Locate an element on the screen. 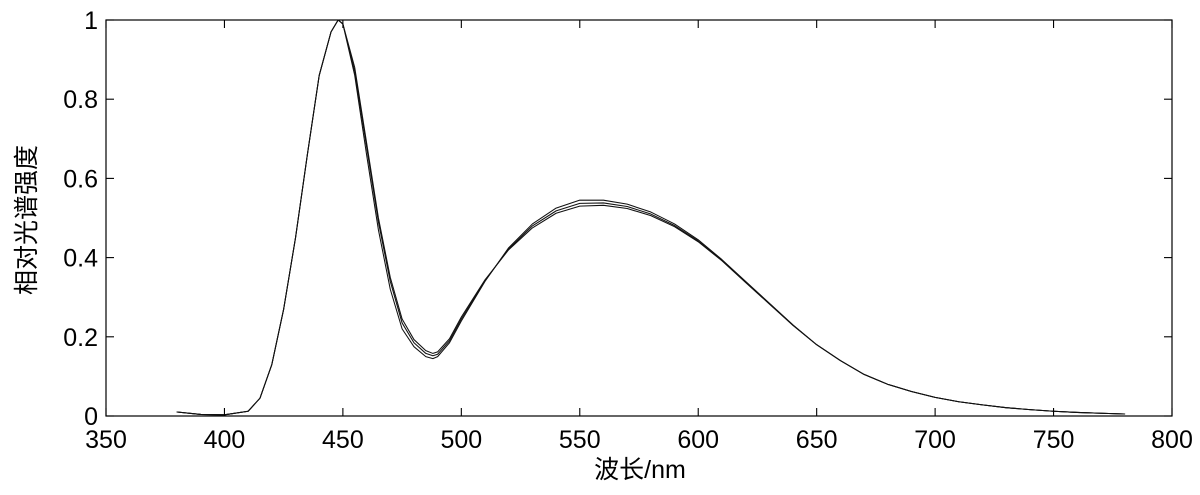 The height and width of the screenshot is (495, 1200). y-tick-label: 0.8 is located at coordinates (80, 100).